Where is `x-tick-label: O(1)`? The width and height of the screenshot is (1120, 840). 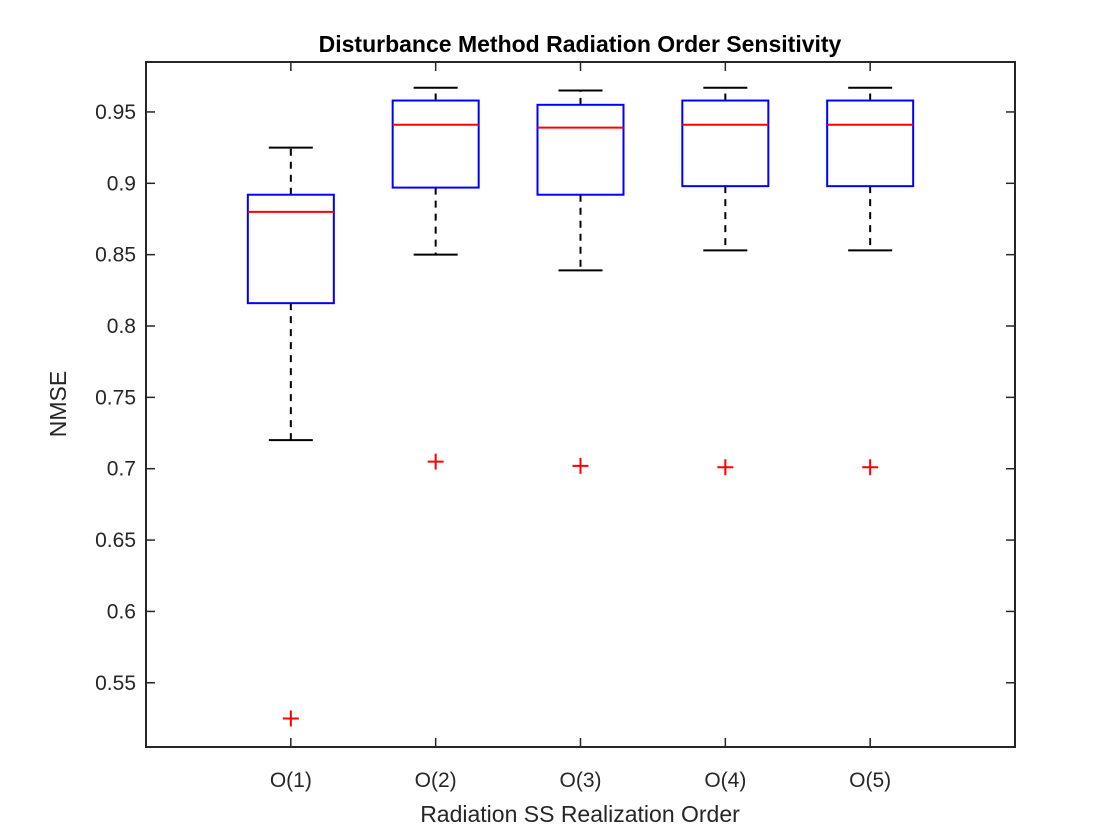
x-tick-label: O(1) is located at coordinates (291, 780).